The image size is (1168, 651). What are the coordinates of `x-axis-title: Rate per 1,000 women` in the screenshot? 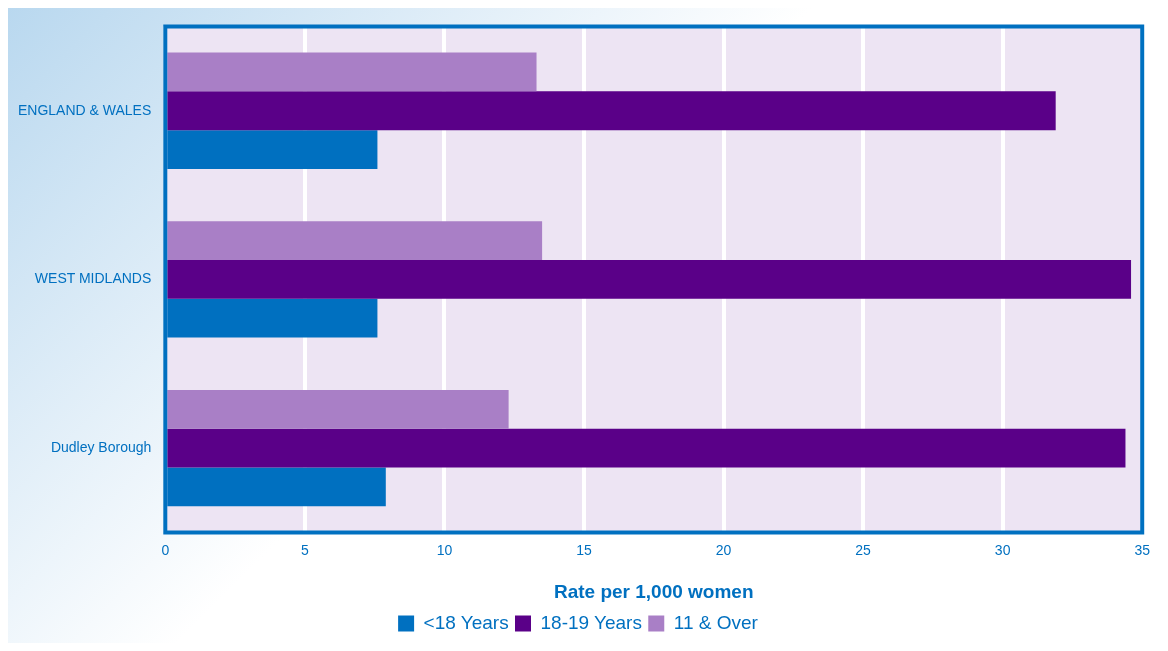 It's located at (653, 591).